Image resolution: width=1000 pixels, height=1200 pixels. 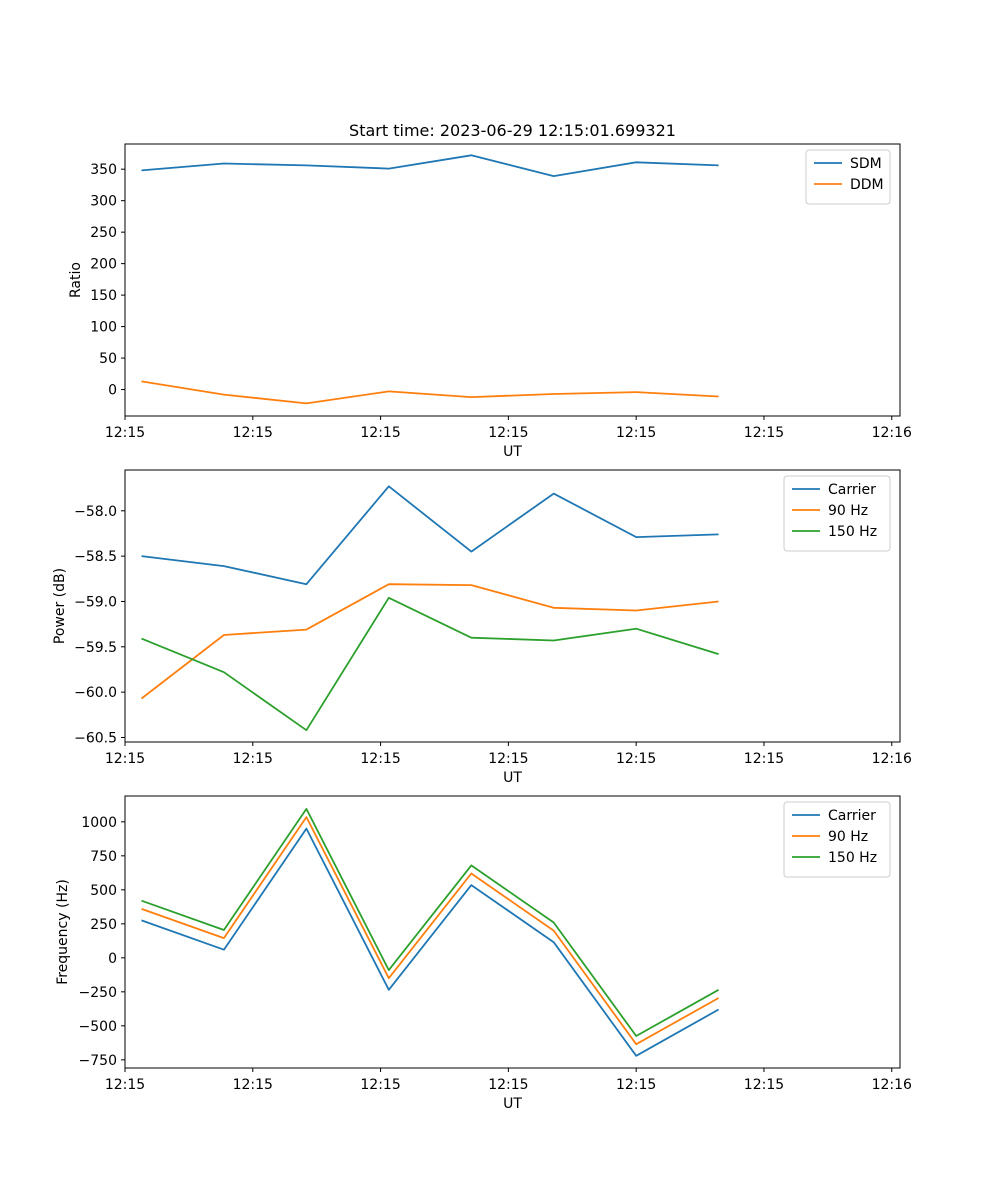 I want to click on y-tick-label: 300, so click(x=103, y=202).